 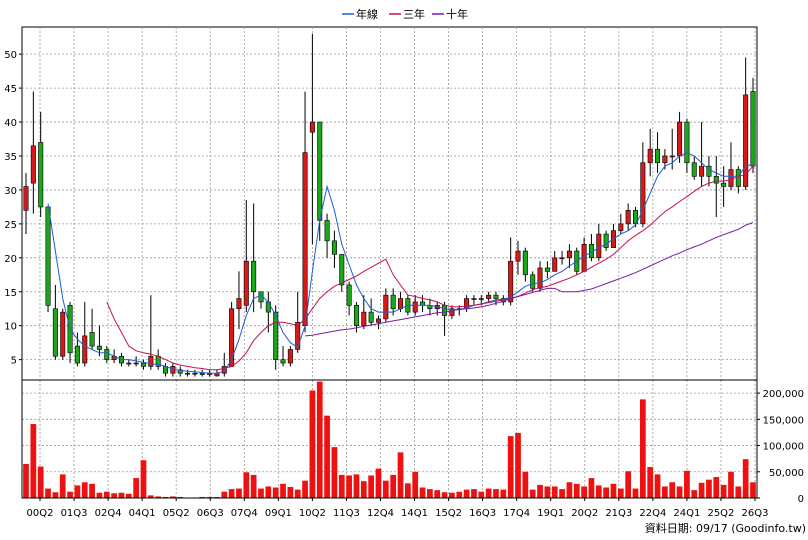 I want to click on price-y-axis: 5 10 15 20 25 30 35 40 45 50, so click(x=13, y=208).